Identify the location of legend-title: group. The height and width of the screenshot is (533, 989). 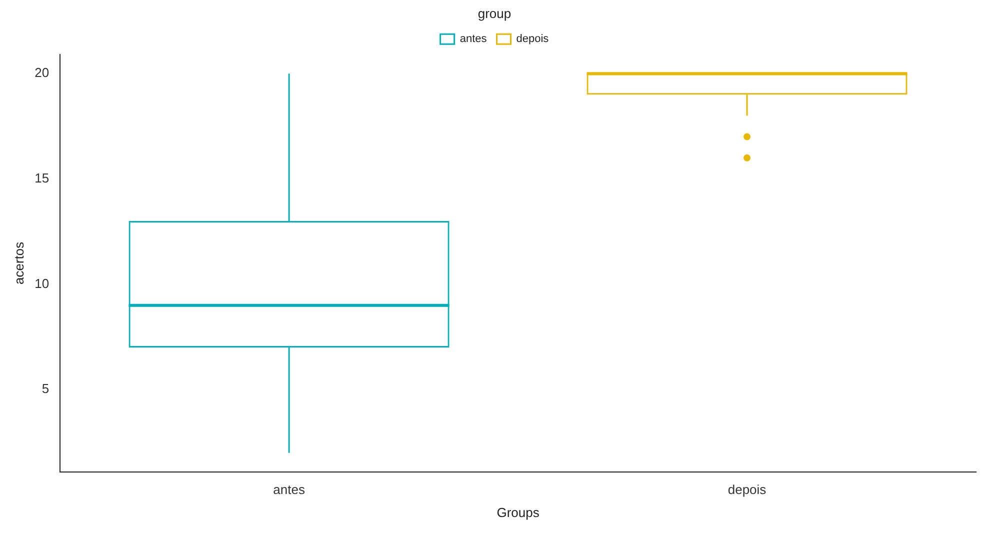
(495, 14).